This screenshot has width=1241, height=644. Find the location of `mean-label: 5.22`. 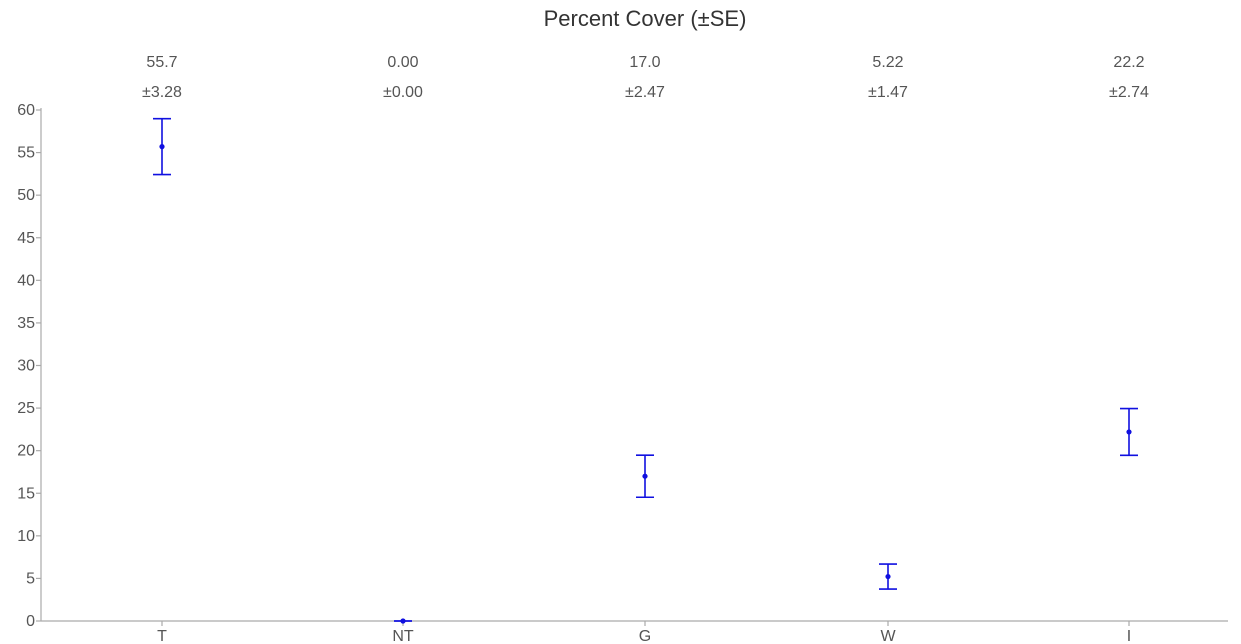

mean-label: 5.22 is located at coordinates (887, 62).